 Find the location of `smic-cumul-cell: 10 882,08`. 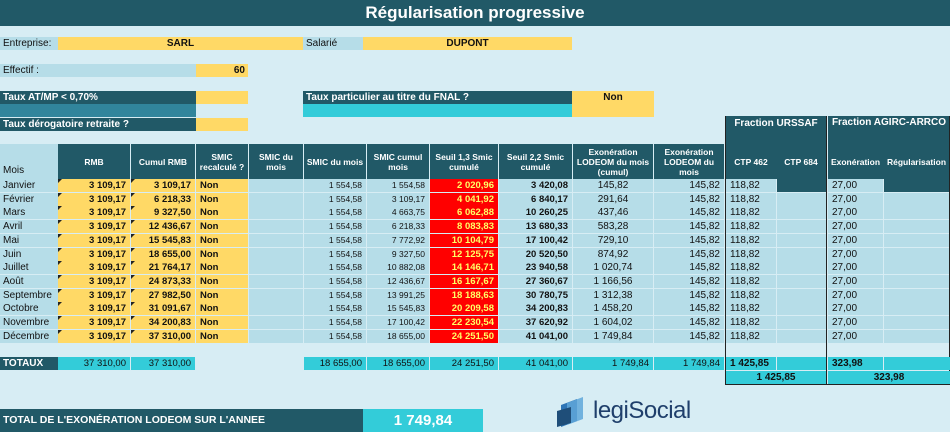

smic-cumul-cell: 10 882,08 is located at coordinates (398, 268).